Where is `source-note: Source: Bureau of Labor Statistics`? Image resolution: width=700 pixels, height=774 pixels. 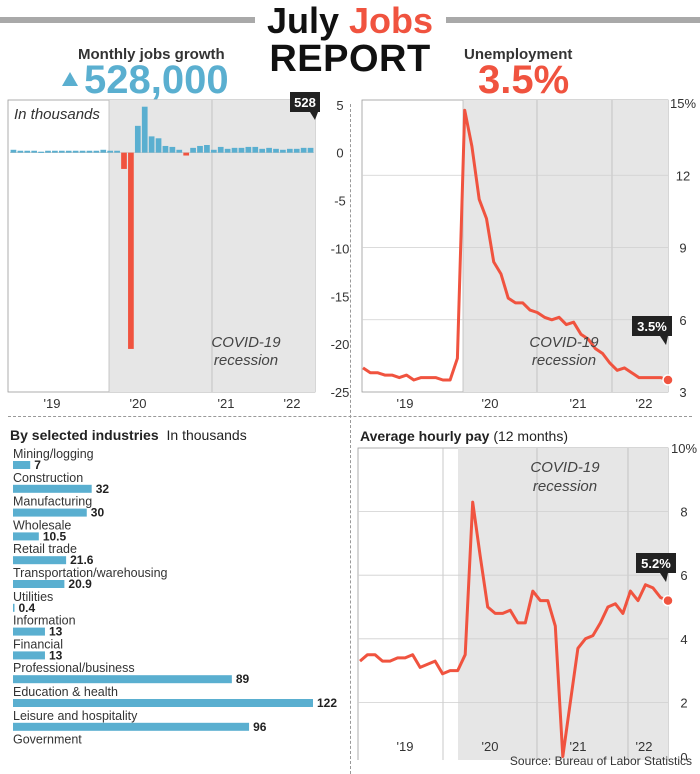 source-note: Source: Bureau of Labor Statistics is located at coordinates (600, 761).